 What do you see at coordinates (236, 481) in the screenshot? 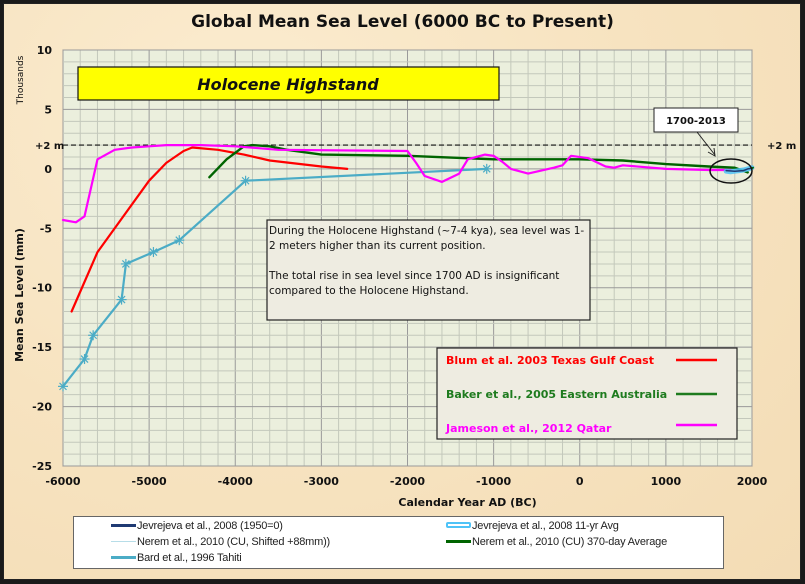
I see `x-tick-label: -4000` at bounding box center [236, 481].